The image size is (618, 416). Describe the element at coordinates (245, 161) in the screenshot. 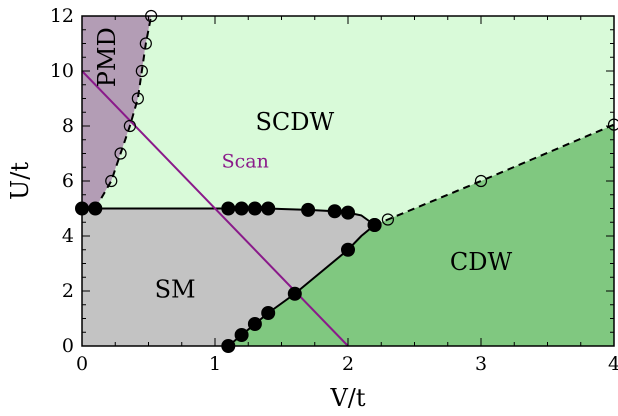

I see `scan-label: Scan` at that location.